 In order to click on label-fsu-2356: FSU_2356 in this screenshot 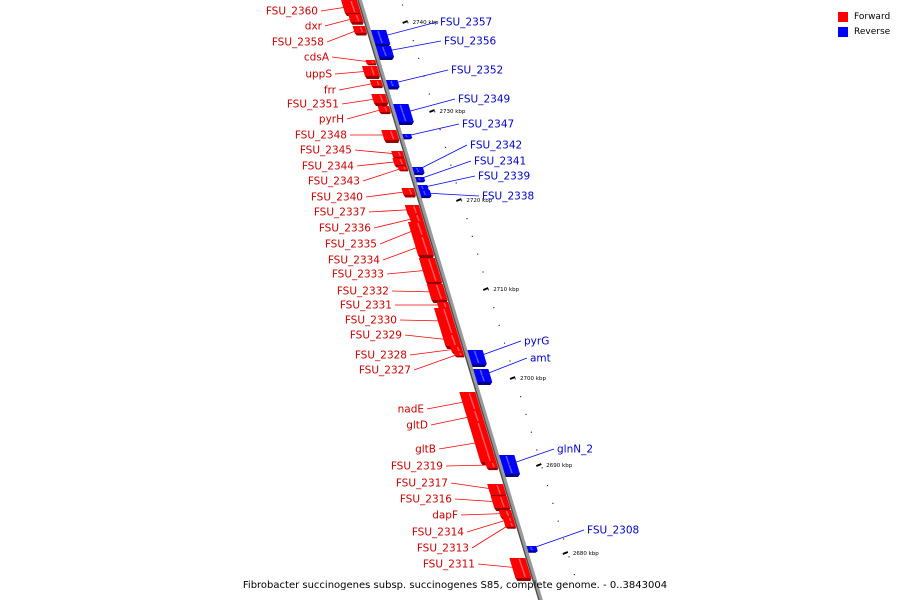, I will do `click(470, 42)`.